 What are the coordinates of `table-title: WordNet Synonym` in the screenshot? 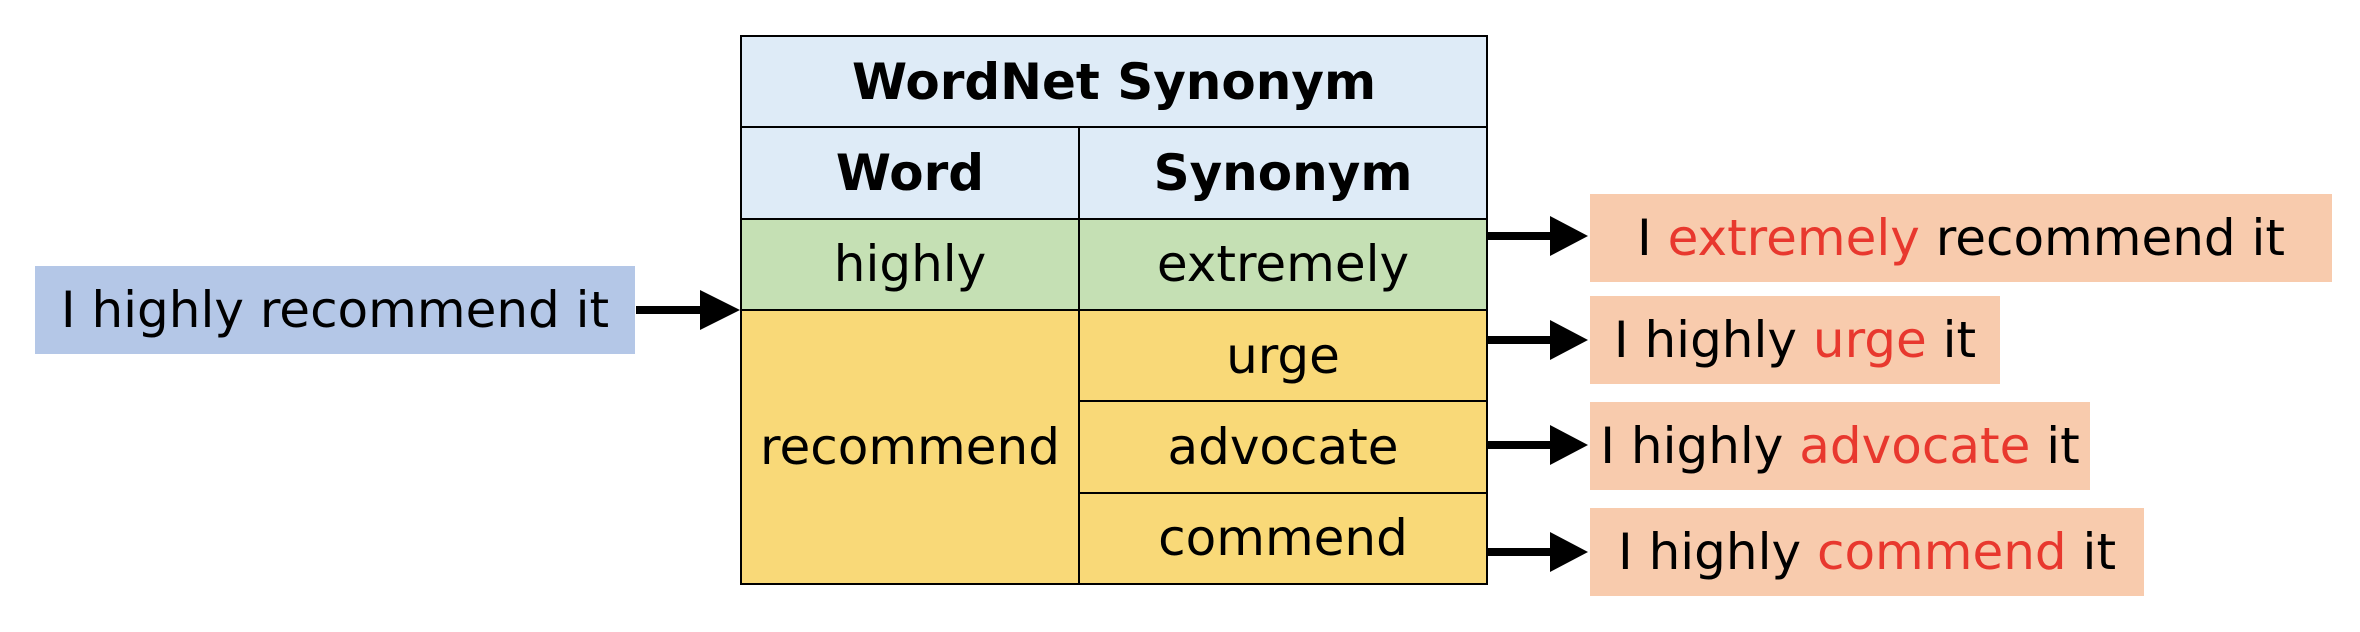 It's located at (1114, 81).